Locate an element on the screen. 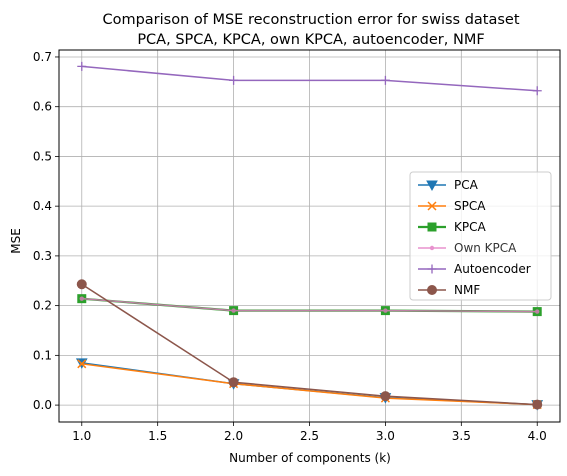 The image size is (567, 476). legend-label-own-kpca: Own KPCA is located at coordinates (485, 248).